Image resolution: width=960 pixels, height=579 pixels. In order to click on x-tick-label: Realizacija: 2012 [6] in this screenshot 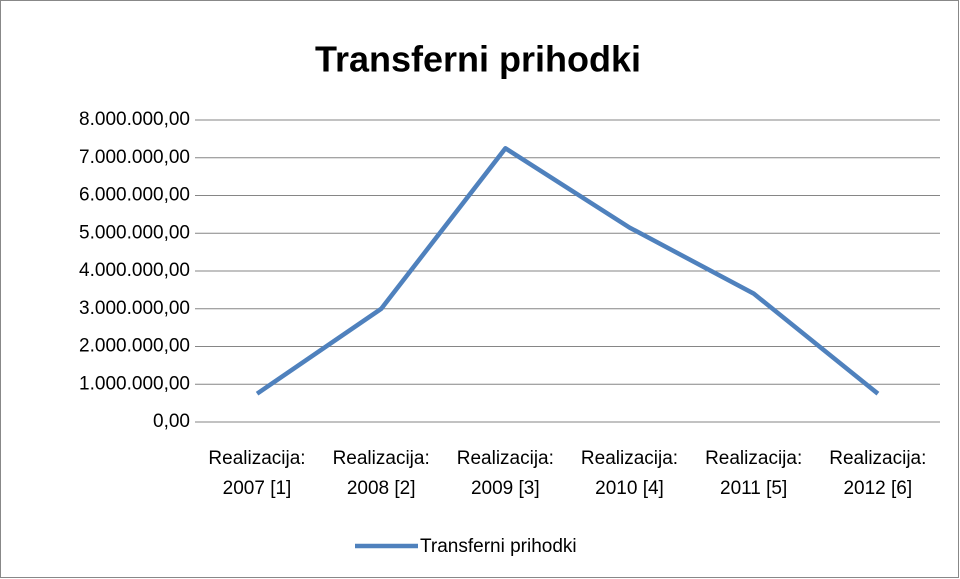, I will do `click(878, 473)`.